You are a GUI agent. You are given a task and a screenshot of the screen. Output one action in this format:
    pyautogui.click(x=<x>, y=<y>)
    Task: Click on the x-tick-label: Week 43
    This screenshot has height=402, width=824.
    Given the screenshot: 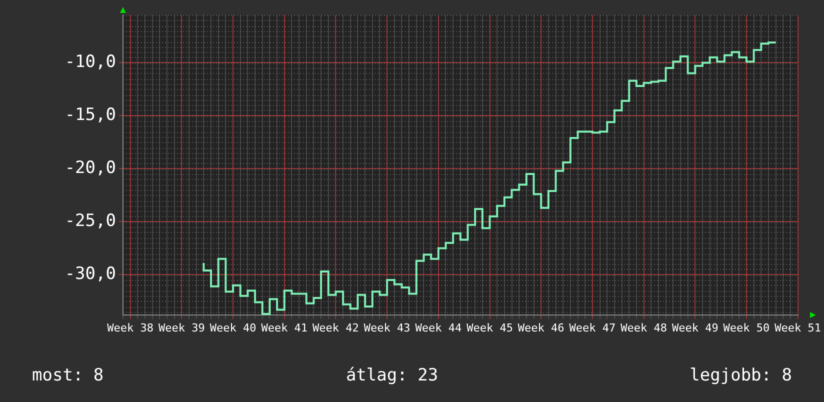 What is the action you would take?
    pyautogui.click(x=387, y=327)
    